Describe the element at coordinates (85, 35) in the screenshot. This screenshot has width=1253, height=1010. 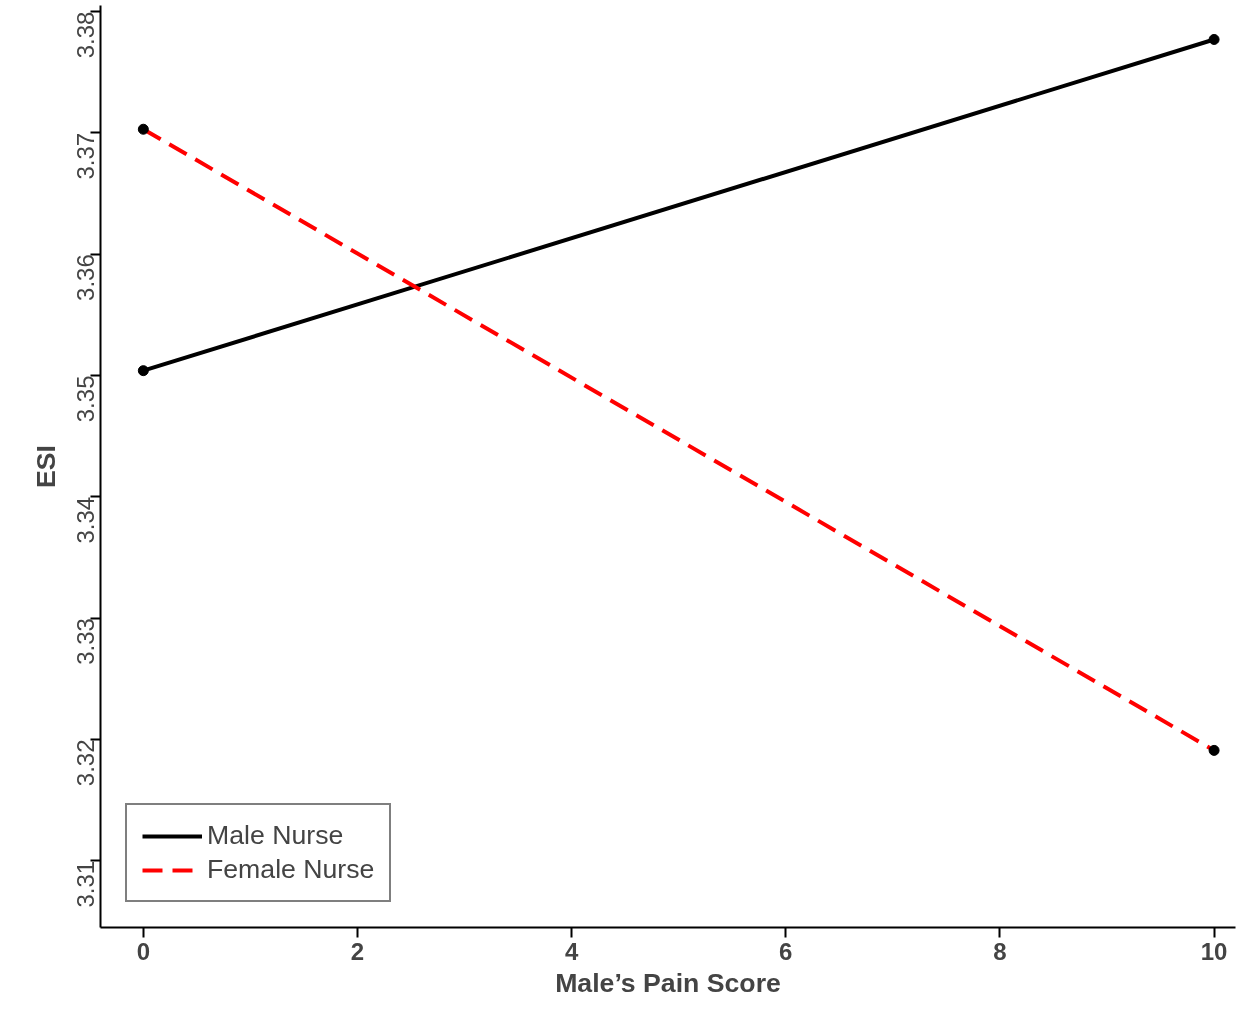
I see `y-tick-label: 3.38` at that location.